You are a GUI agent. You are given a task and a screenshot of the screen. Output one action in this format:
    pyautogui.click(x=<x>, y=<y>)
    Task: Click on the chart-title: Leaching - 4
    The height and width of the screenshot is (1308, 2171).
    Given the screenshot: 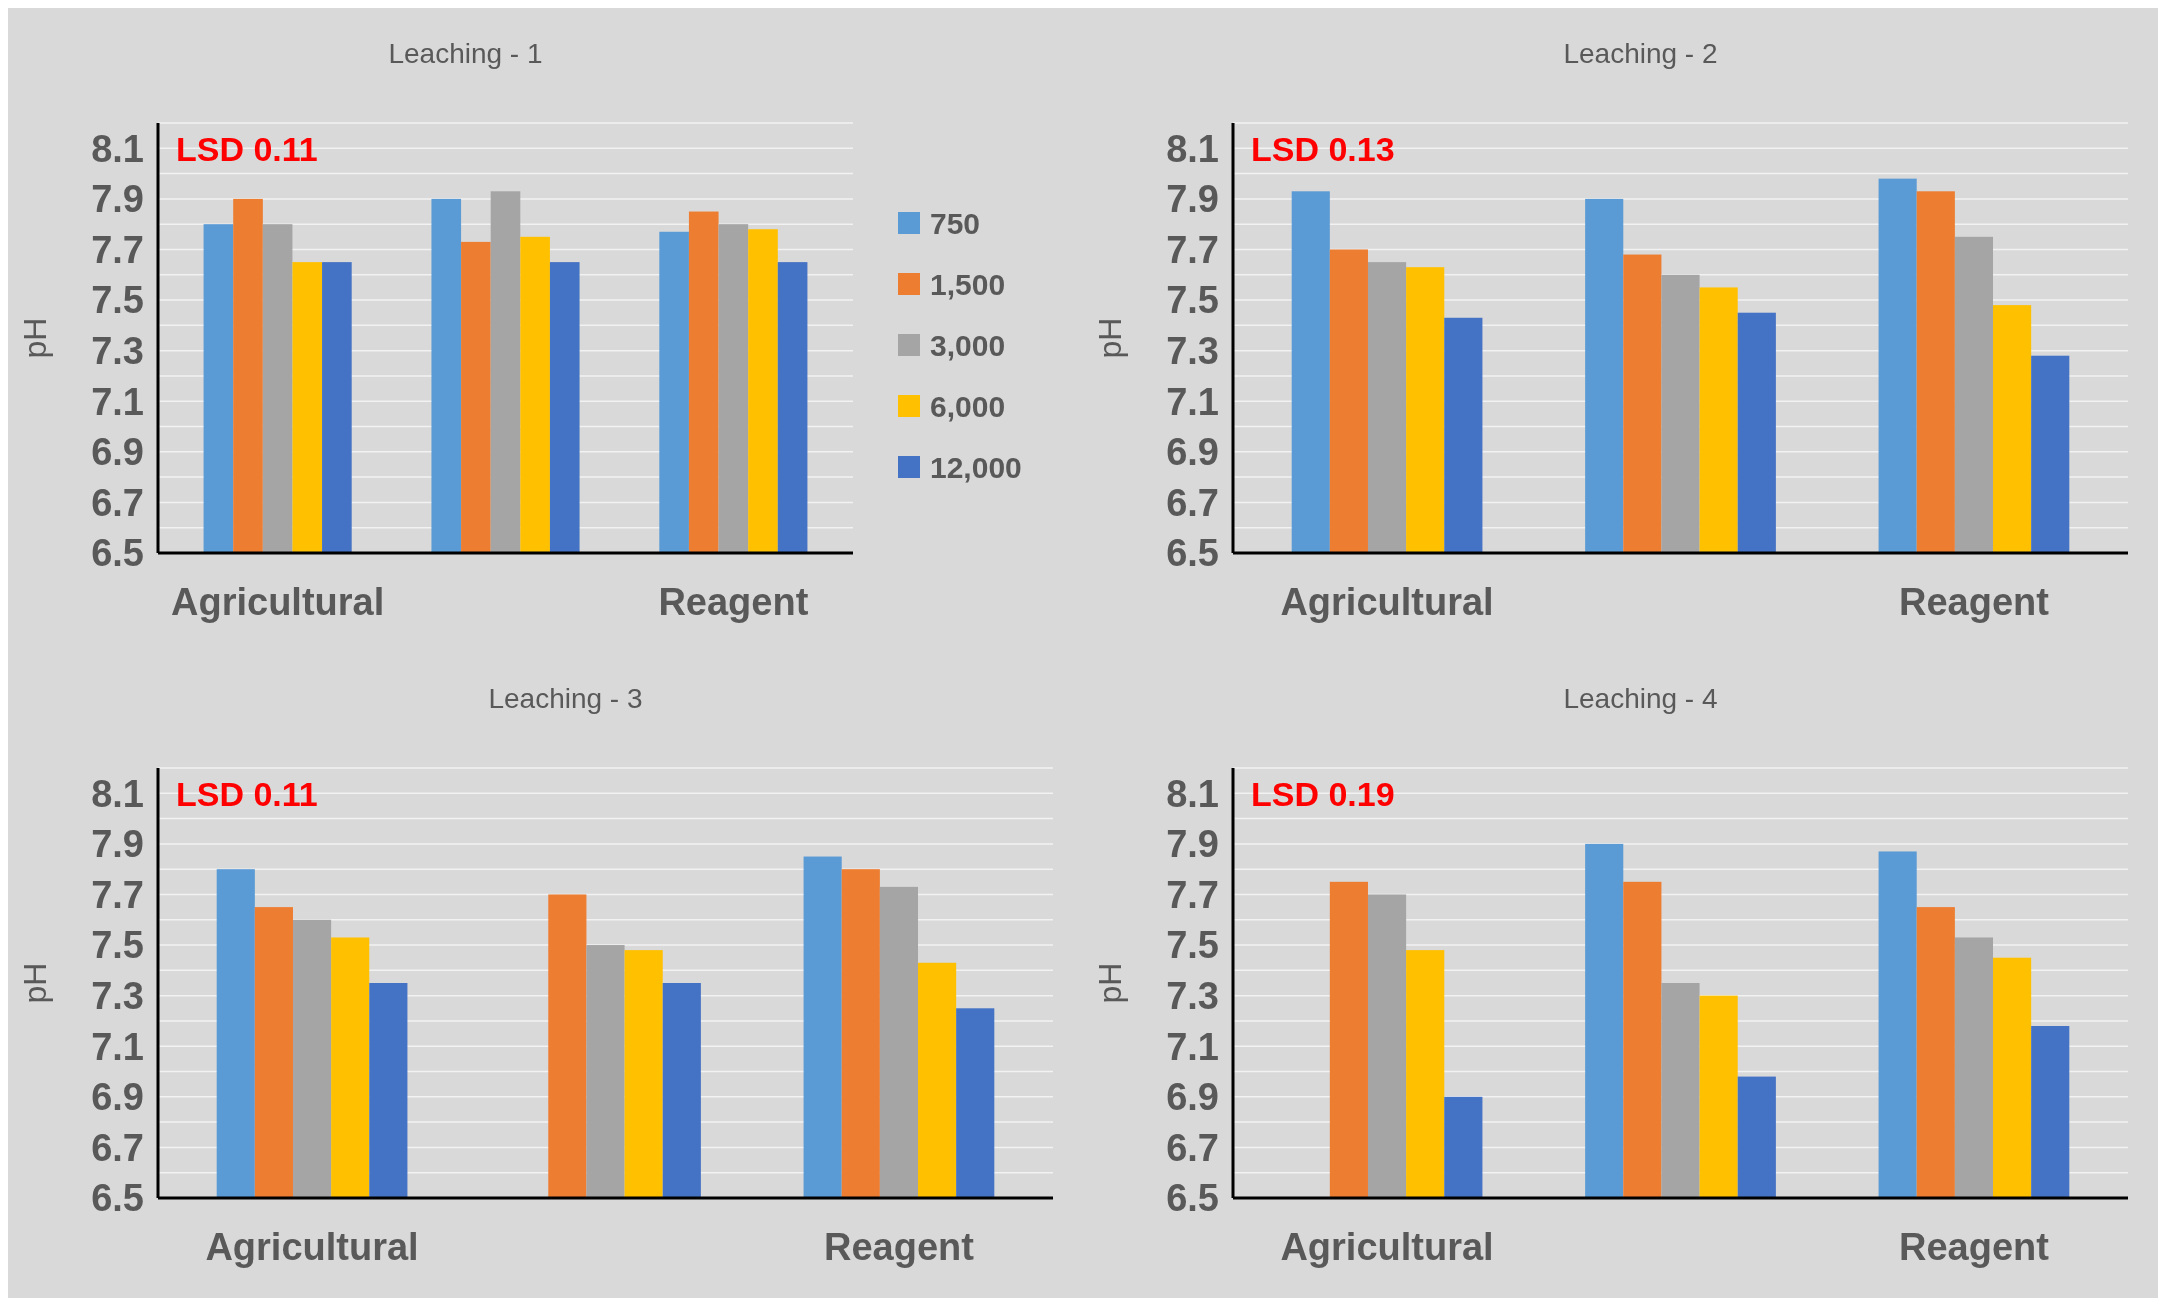 What is the action you would take?
    pyautogui.click(x=1640, y=698)
    